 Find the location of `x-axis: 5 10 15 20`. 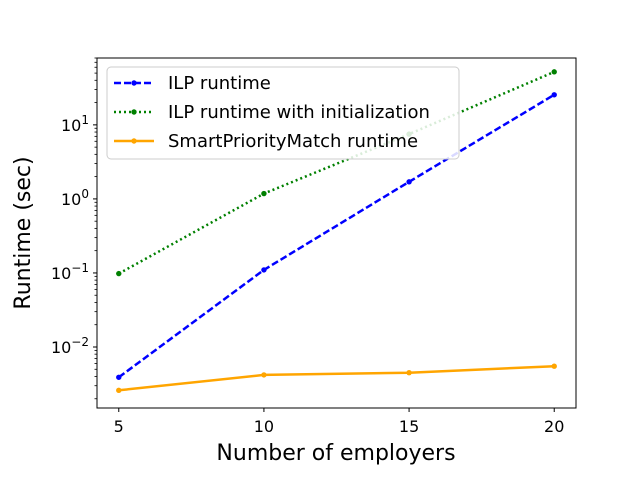

x-axis: 5 10 15 20 is located at coordinates (339, 422).